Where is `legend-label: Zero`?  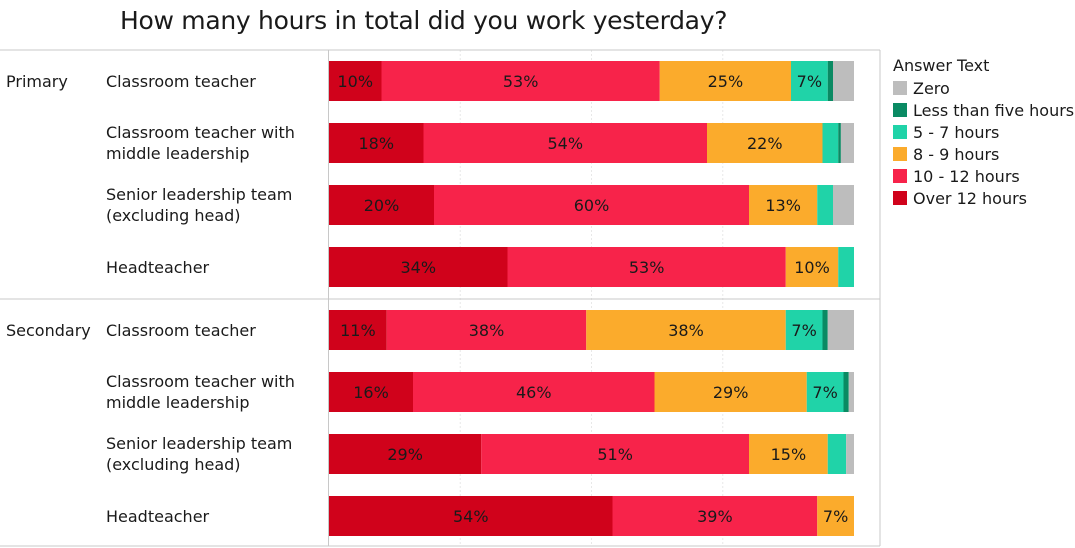
legend-label: Zero is located at coordinates (931, 88).